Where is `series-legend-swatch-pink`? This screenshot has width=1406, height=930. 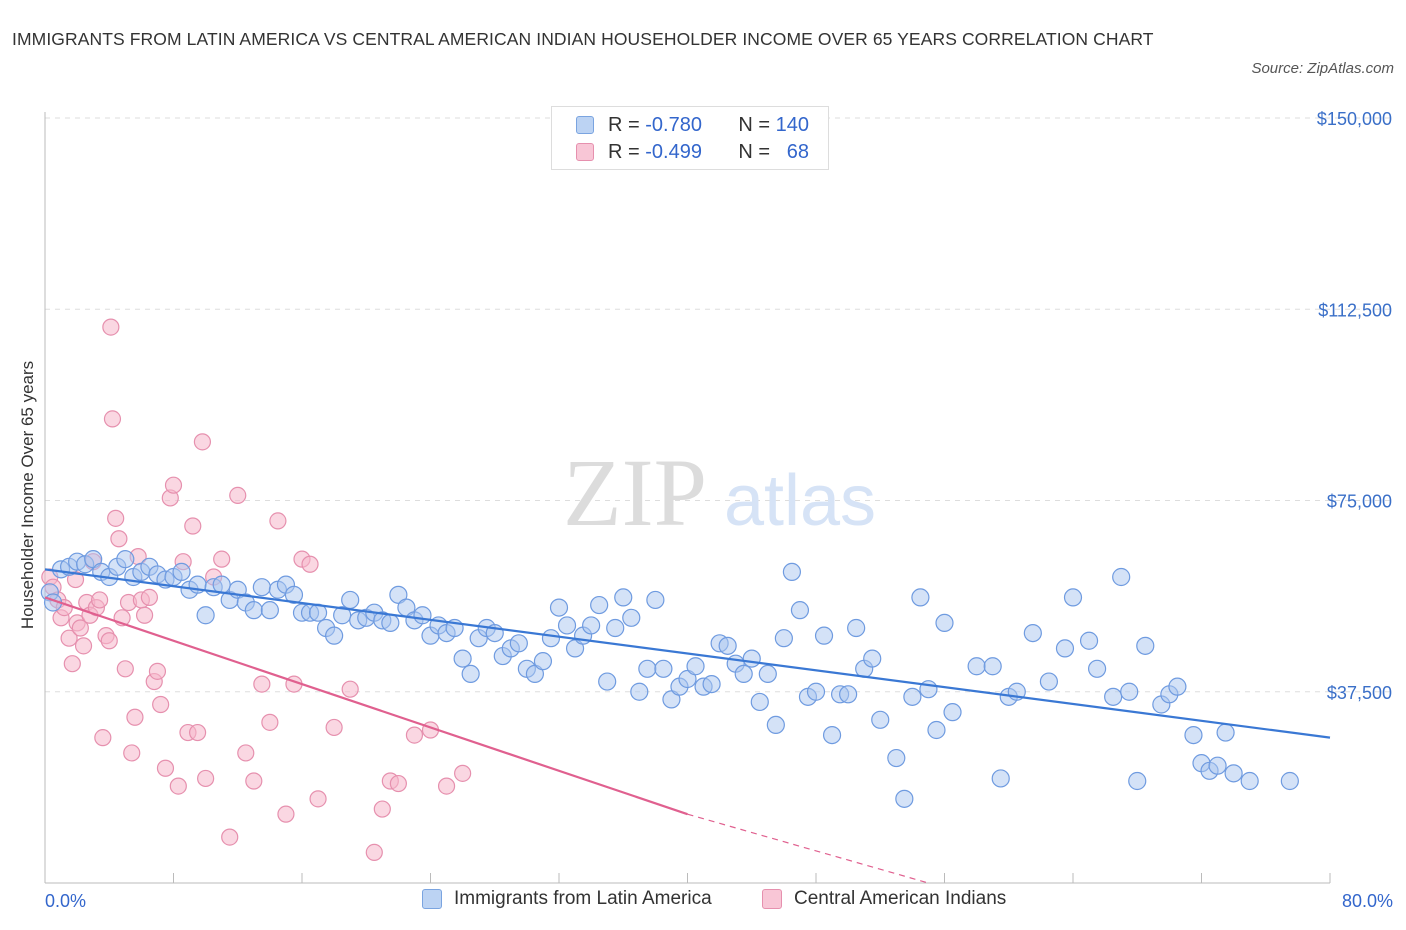 series-legend-swatch-pink is located at coordinates (772, 899).